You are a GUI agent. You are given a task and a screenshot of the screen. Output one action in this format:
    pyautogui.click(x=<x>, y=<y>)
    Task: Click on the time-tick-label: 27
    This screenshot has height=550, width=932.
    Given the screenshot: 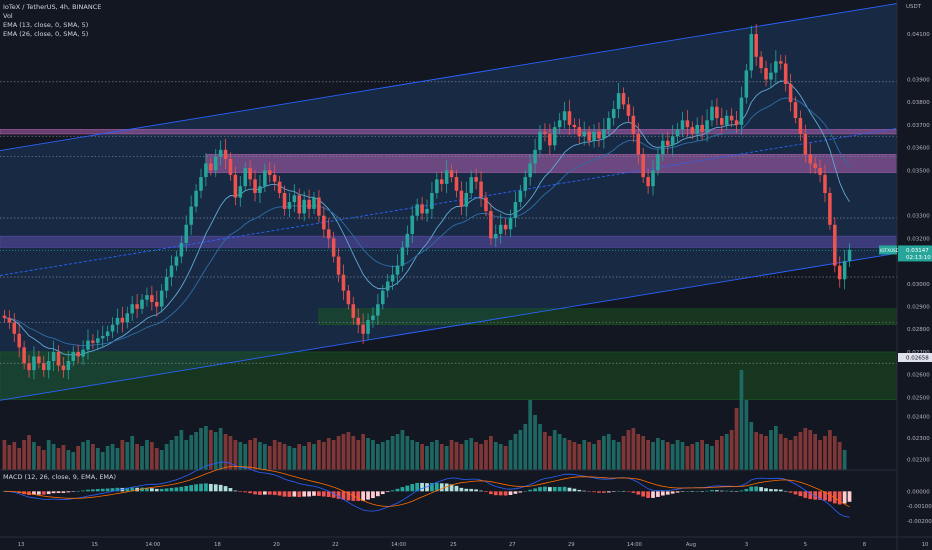 What is the action you would take?
    pyautogui.click(x=512, y=545)
    